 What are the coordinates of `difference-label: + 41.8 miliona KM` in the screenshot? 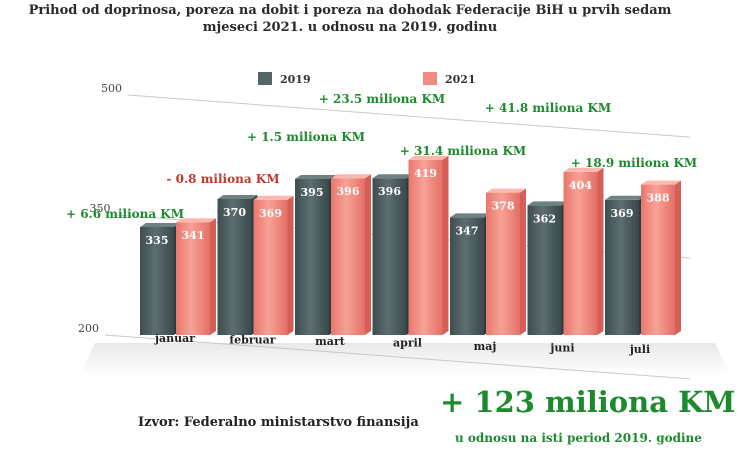 It's located at (548, 108).